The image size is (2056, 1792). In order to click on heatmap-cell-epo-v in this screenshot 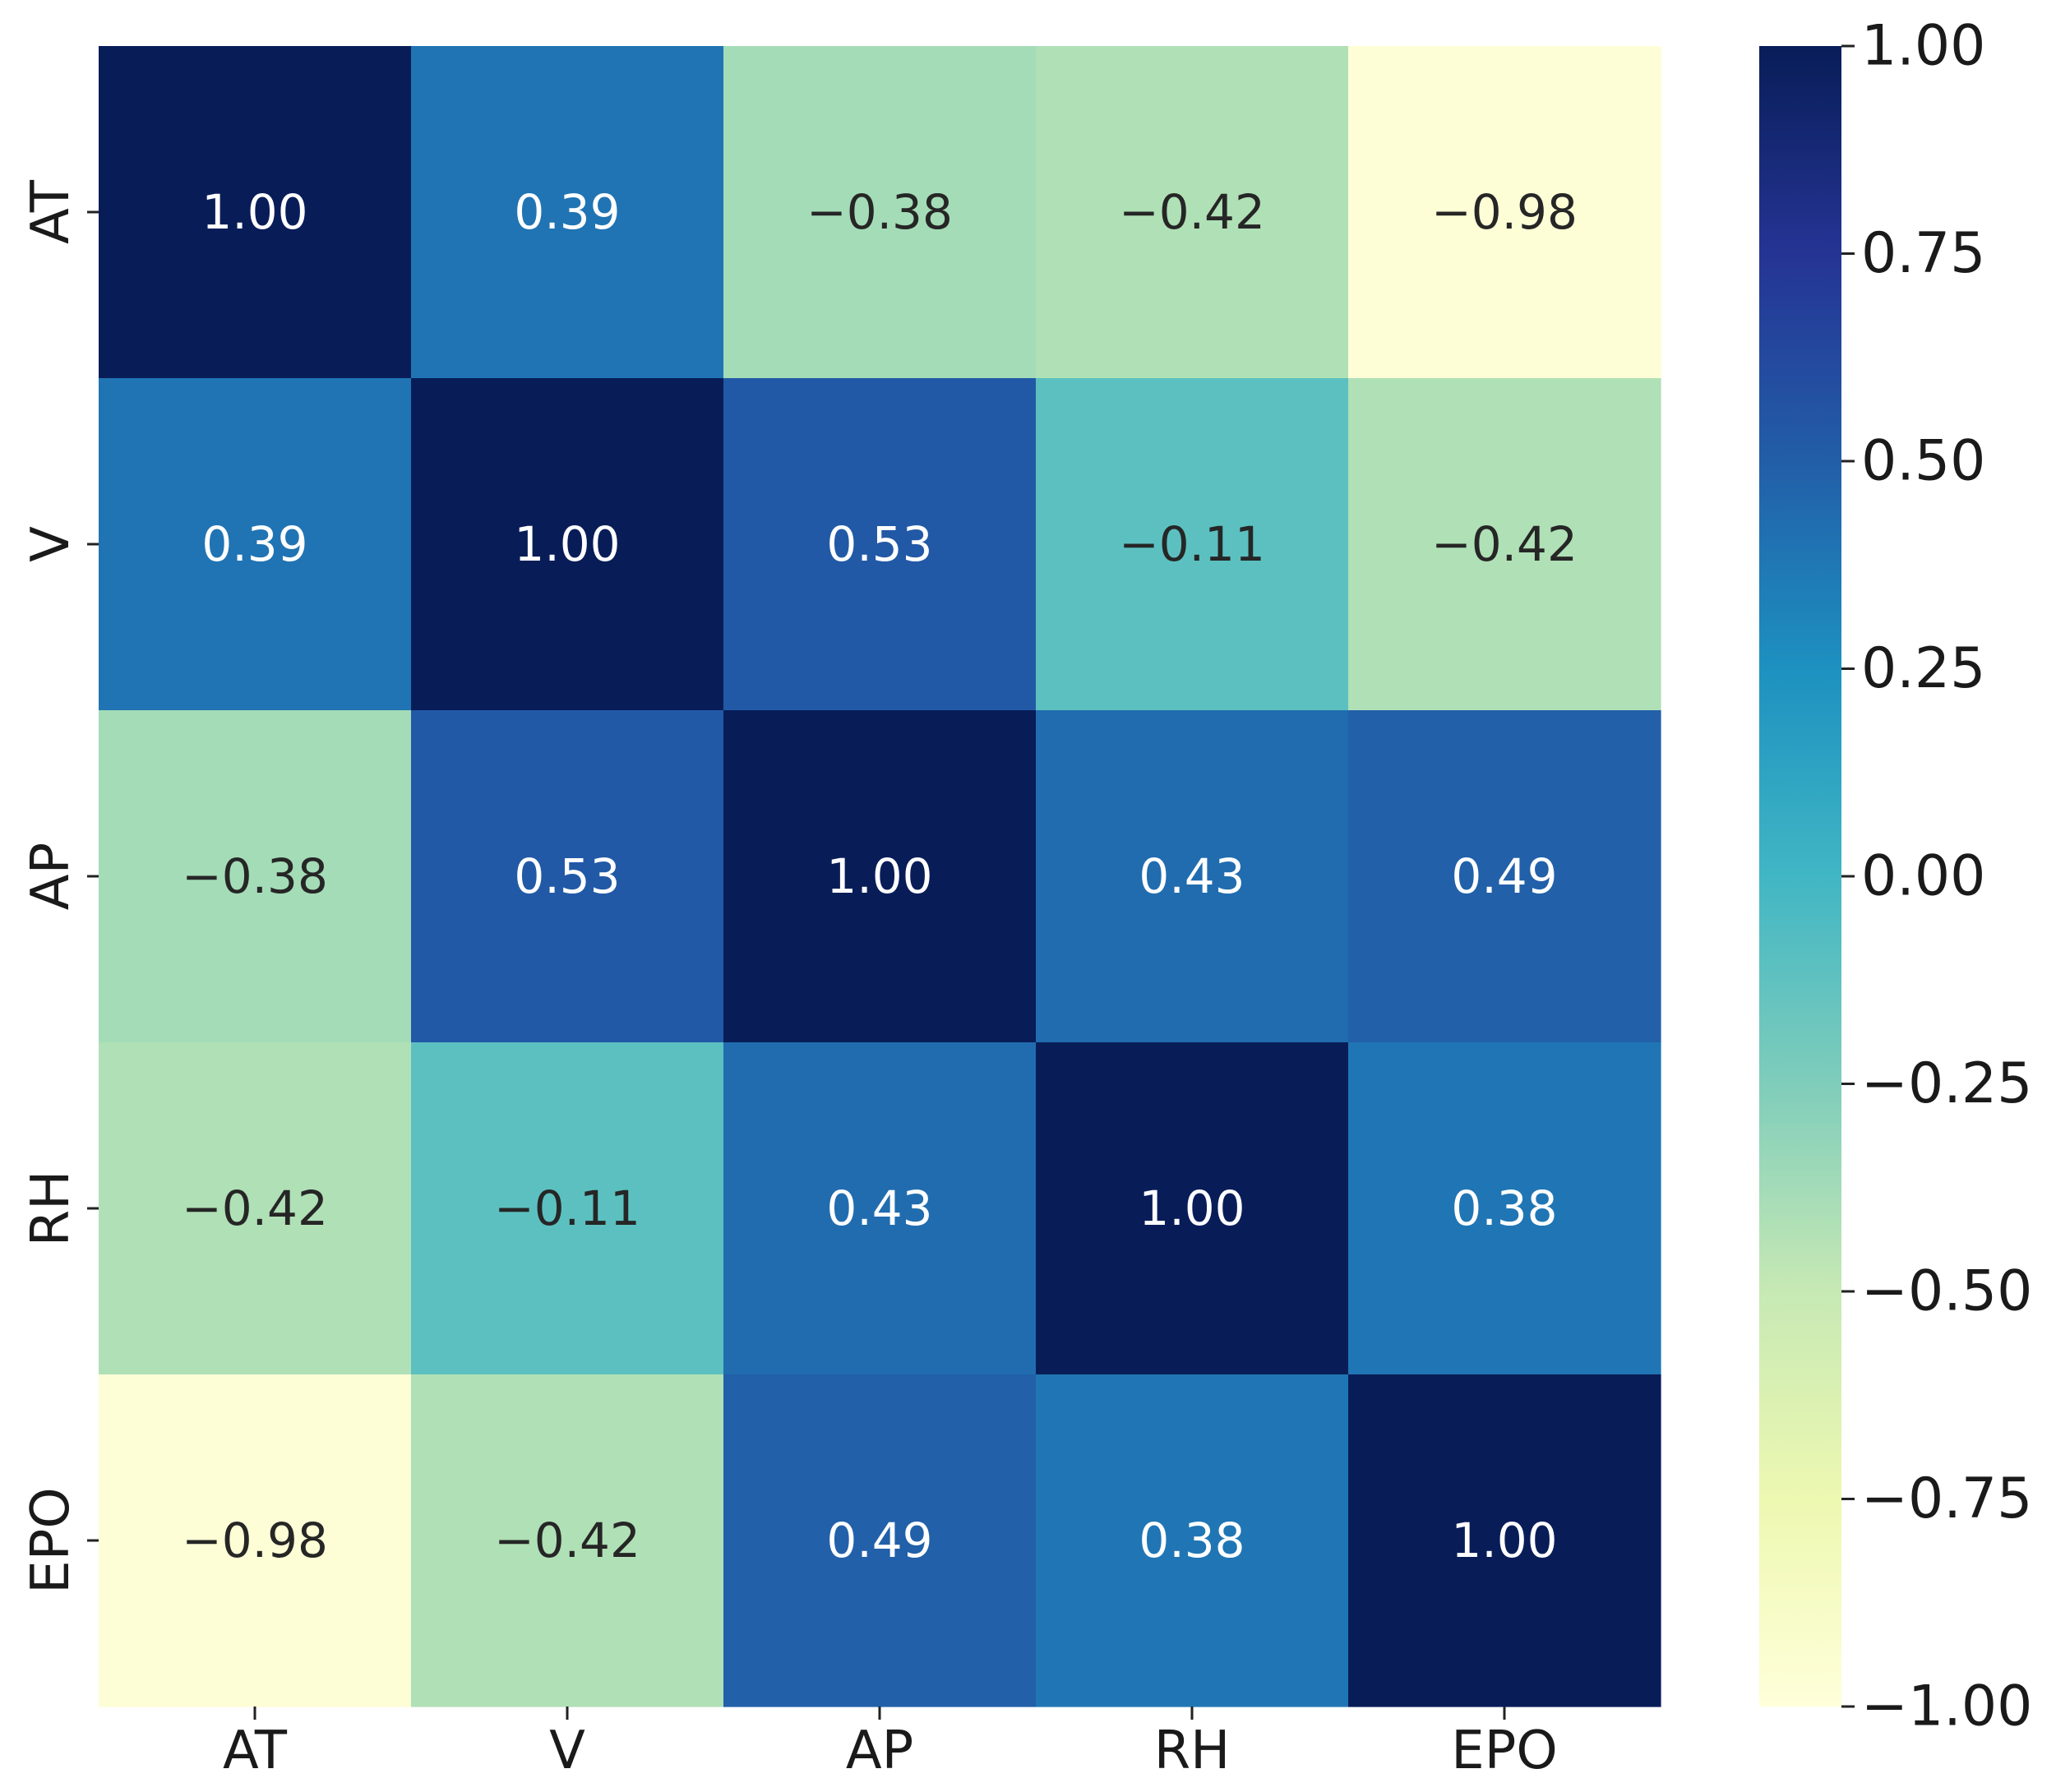, I will do `click(567, 1541)`.